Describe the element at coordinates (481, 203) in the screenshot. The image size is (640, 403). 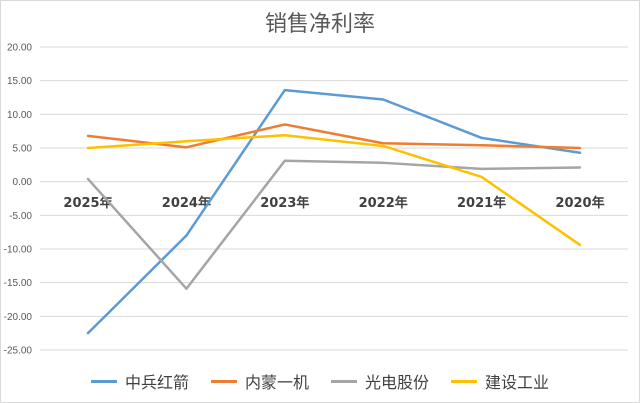
I see `x-category-label: 2021年` at that location.